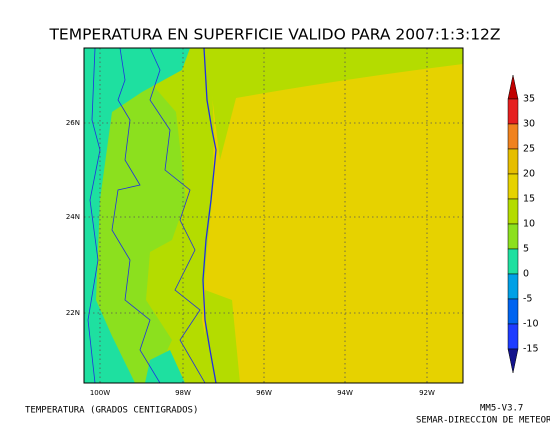 Image resolution: width=550 pixels, height=425 pixels. What do you see at coordinates (427, 393) in the screenshot?
I see `lon-label: 92W` at bounding box center [427, 393].